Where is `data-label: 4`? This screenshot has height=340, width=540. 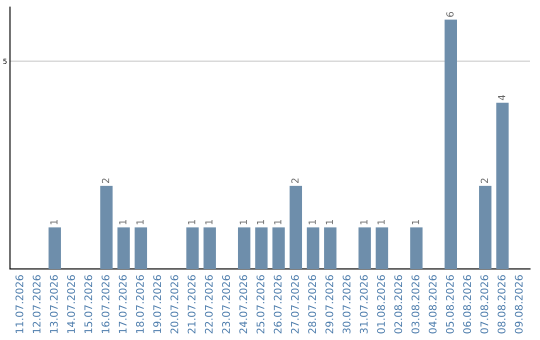 data-label: 4 is located at coordinates (502, 97).